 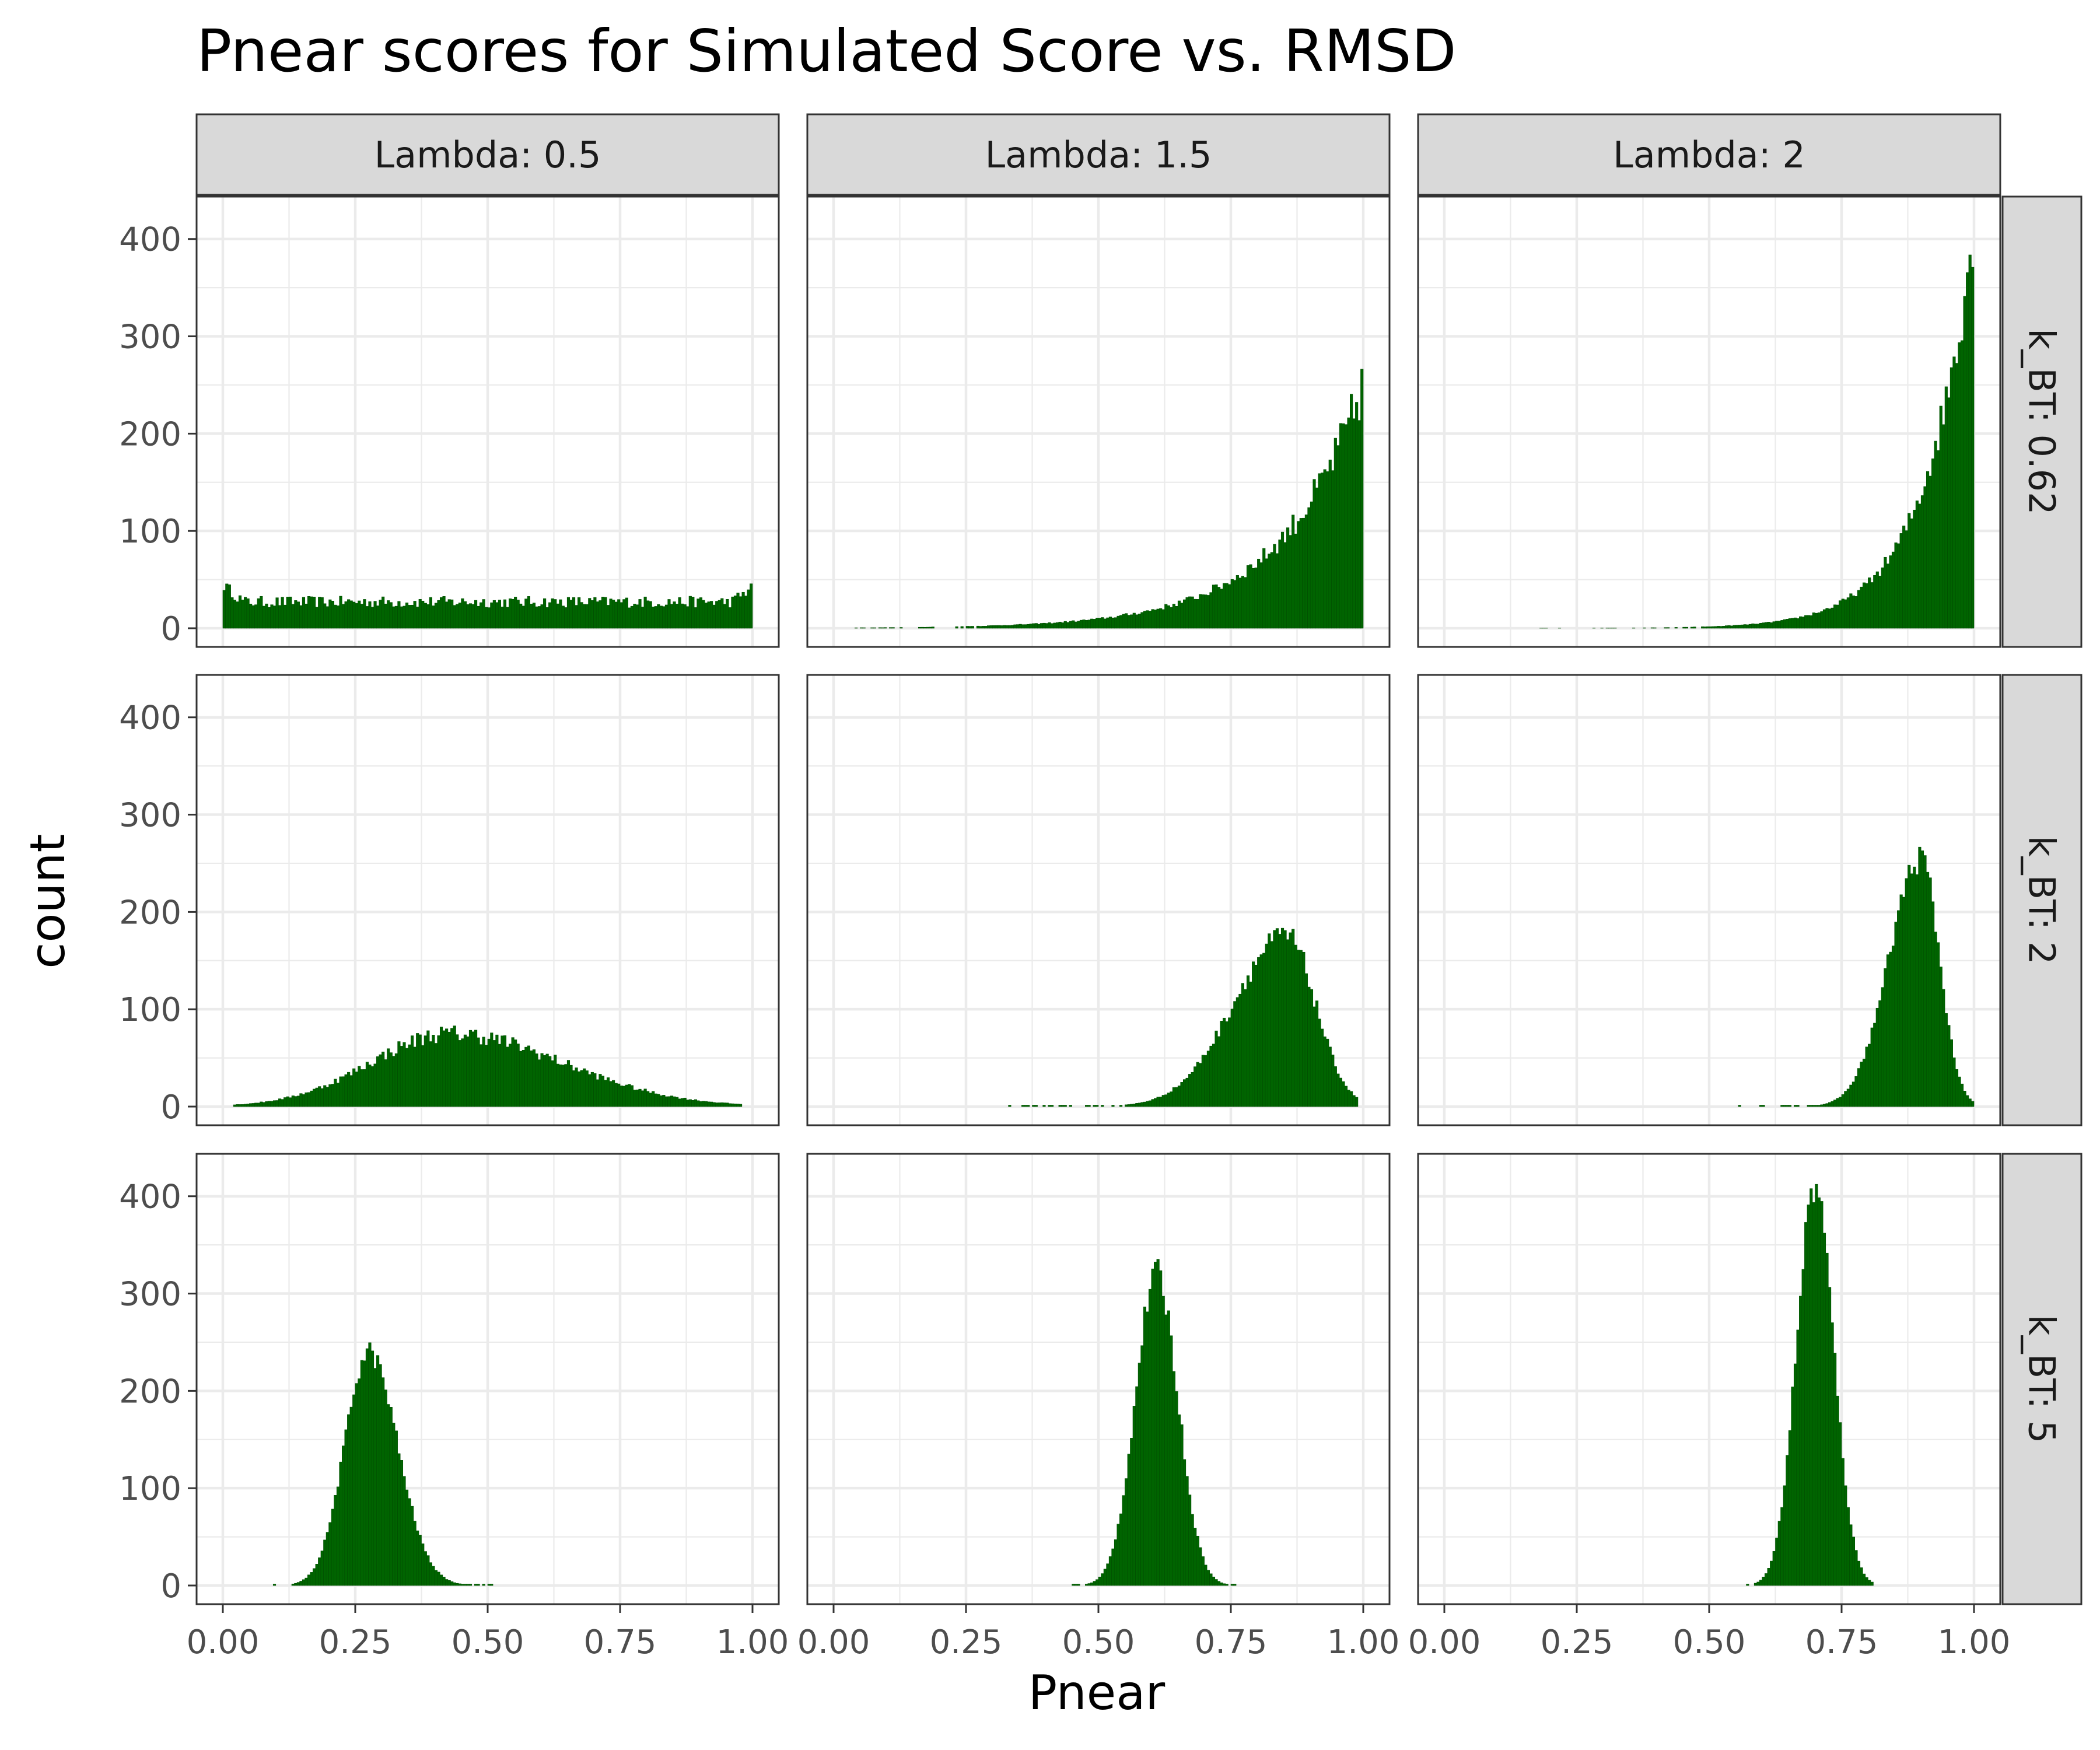 I want to click on y-tick-label: 100, so click(x=150, y=1010).